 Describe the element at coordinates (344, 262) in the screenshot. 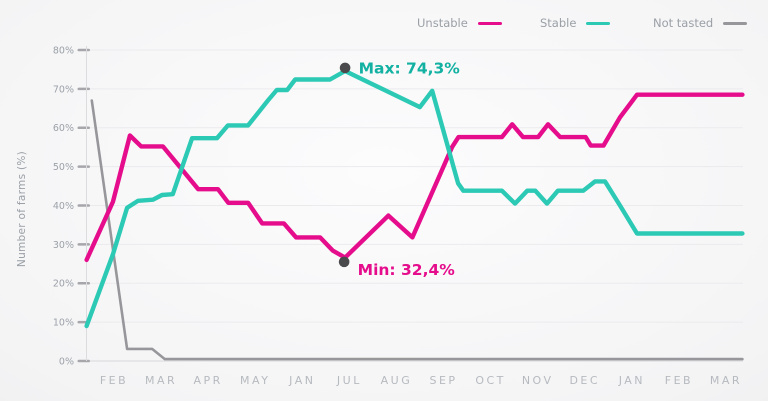

I see `min-point-dot` at that location.